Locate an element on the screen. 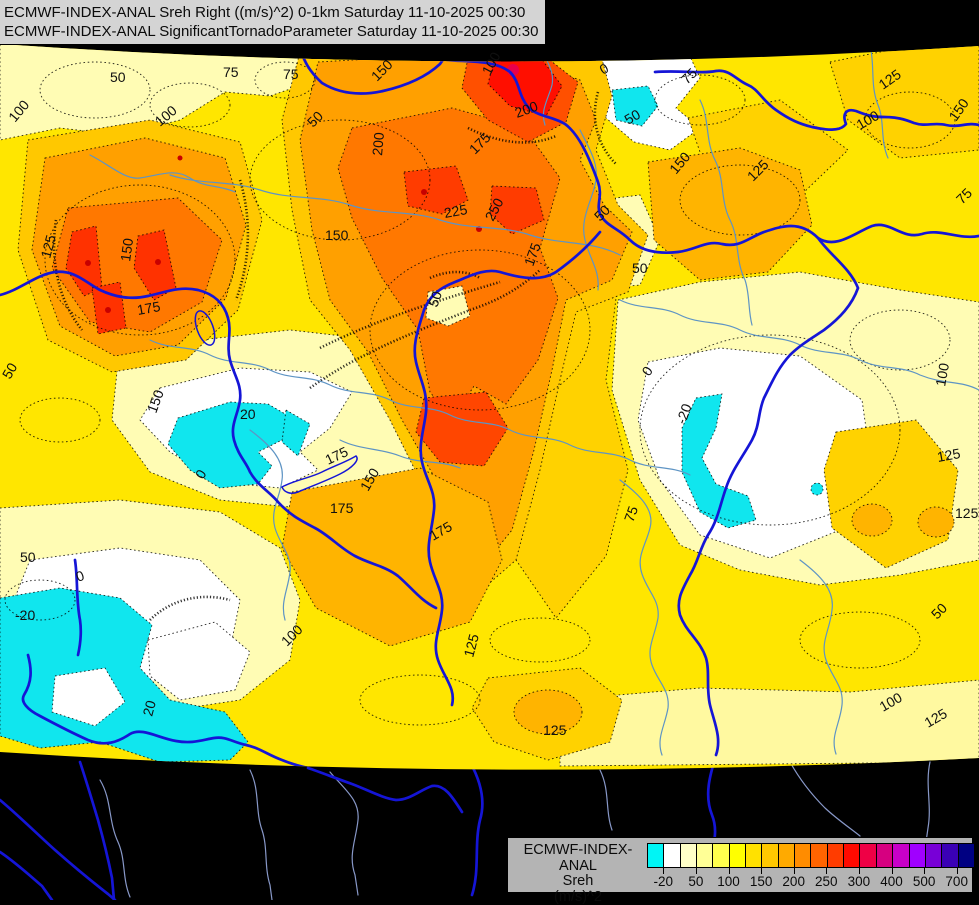  contour-value-label: 175 is located at coordinates (342, 508).